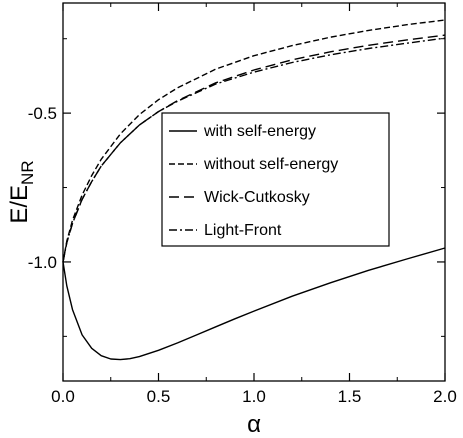 The image size is (463, 438). What do you see at coordinates (270, 164) in the screenshot?
I see `legend-entry-2: without self-energy` at bounding box center [270, 164].